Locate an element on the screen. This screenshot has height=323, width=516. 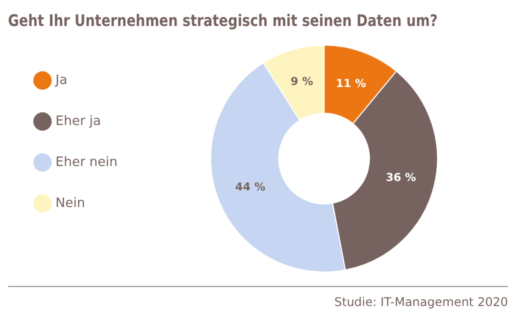
legend-label: Eher nein is located at coordinates (128, 162).